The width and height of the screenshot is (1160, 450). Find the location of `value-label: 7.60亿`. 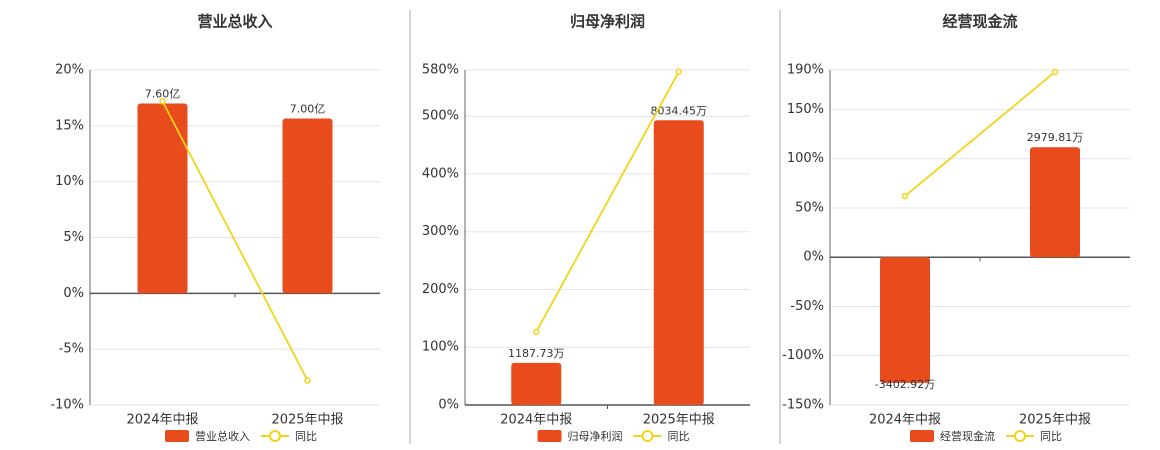

value-label: 7.60亿 is located at coordinates (163, 94).